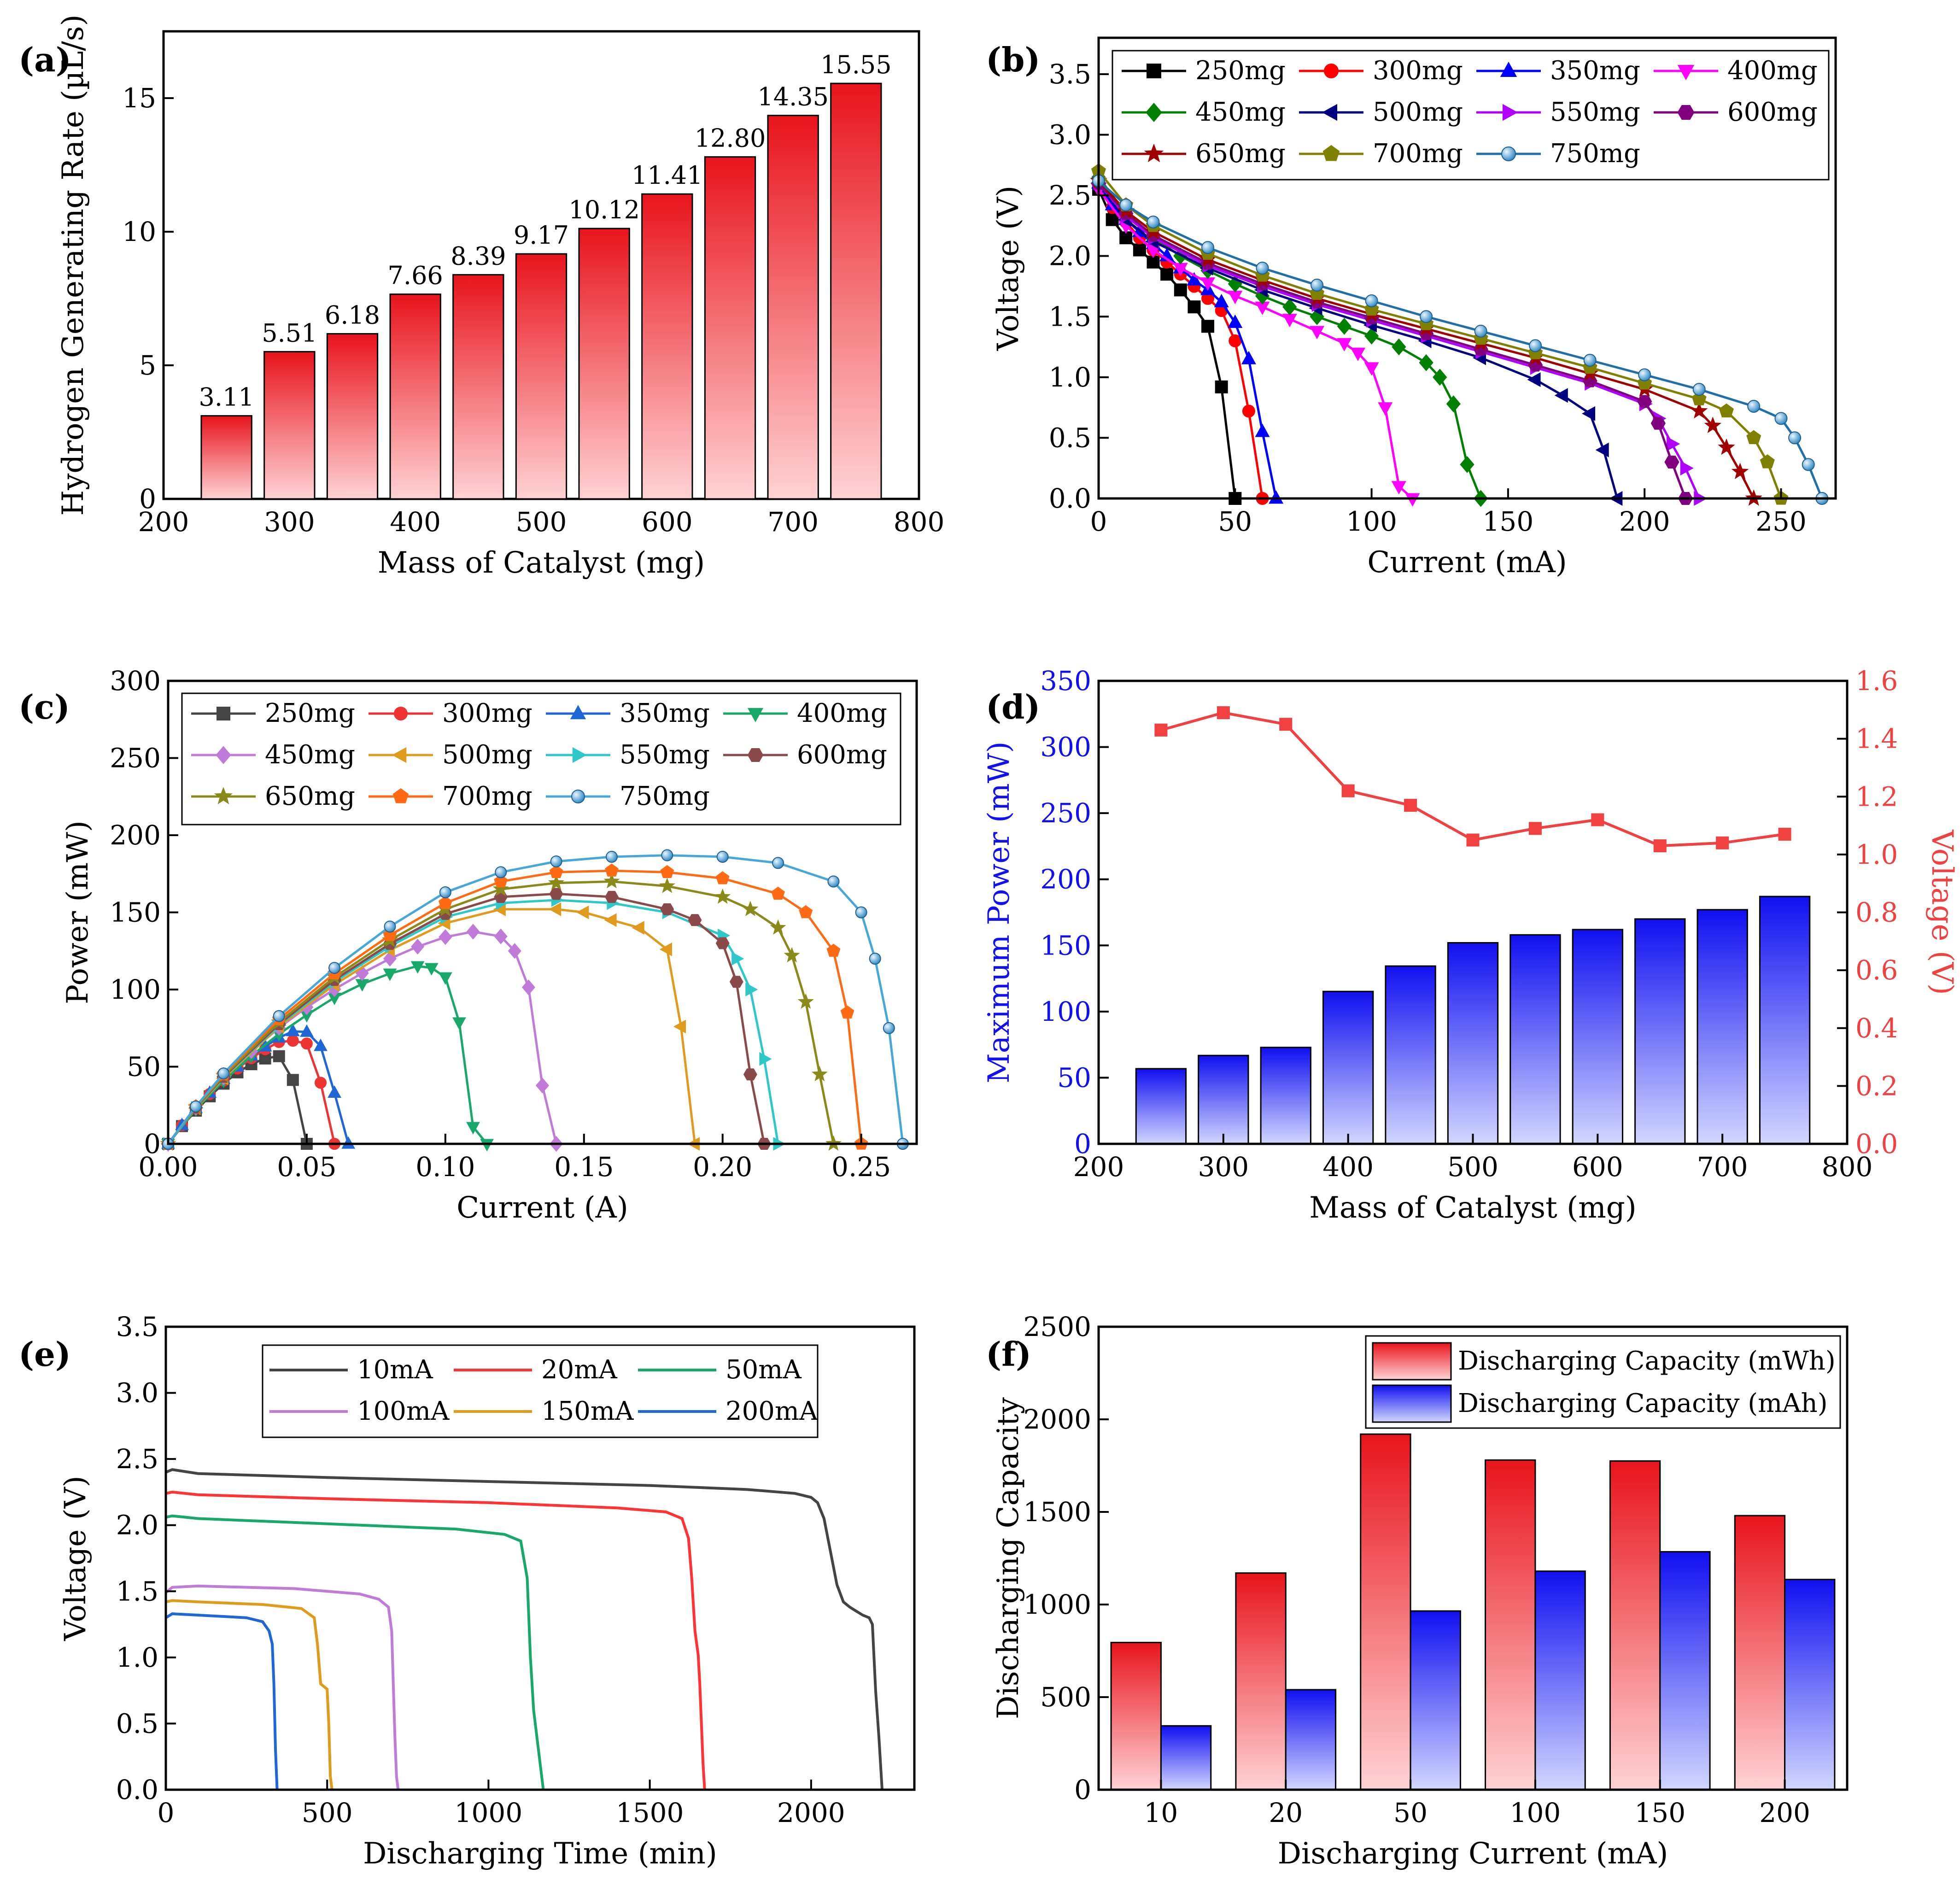 The image size is (1960, 1880). Describe the element at coordinates (147, 365) in the screenshot. I see `y-tick-label: 5` at that location.